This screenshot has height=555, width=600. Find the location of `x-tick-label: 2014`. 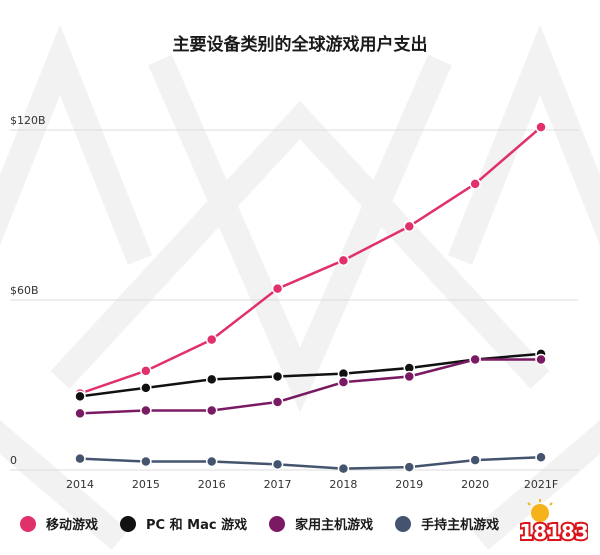

x-tick-label: 2014 is located at coordinates (80, 484).